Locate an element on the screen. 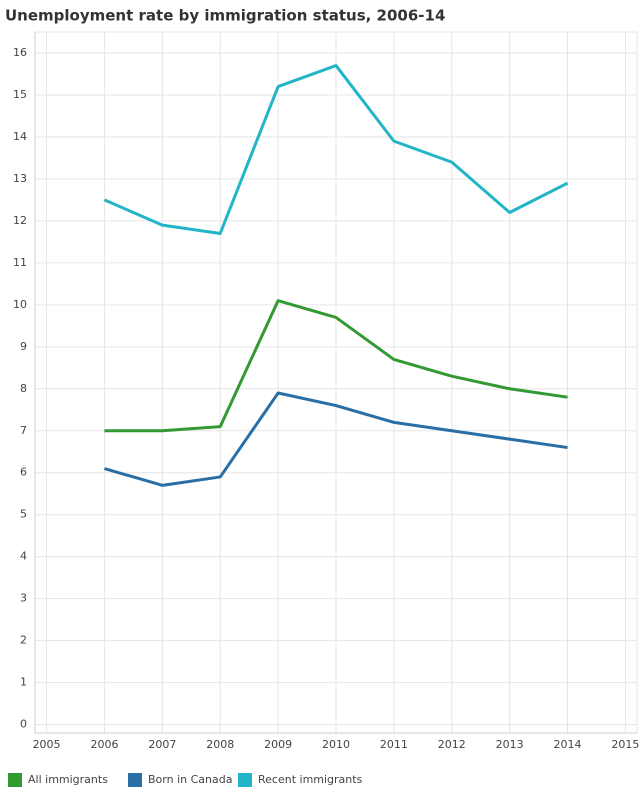 This screenshot has height=801, width=642. y-tick-label: 2 is located at coordinates (23, 640).